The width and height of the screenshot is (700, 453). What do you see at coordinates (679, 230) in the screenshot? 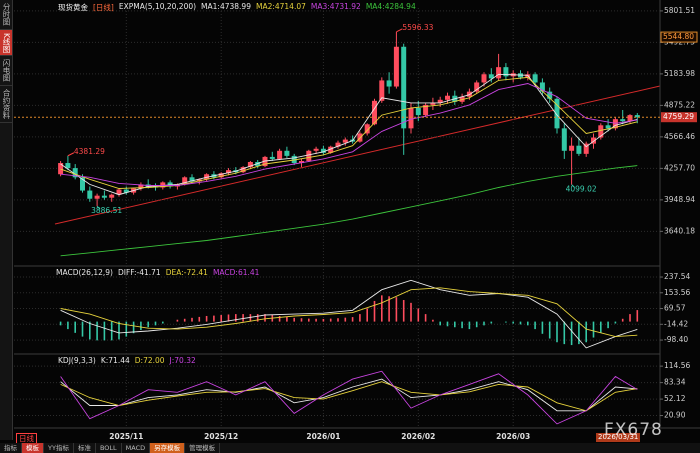
I see `y-tick-label: 3640.18` at bounding box center [679, 230].